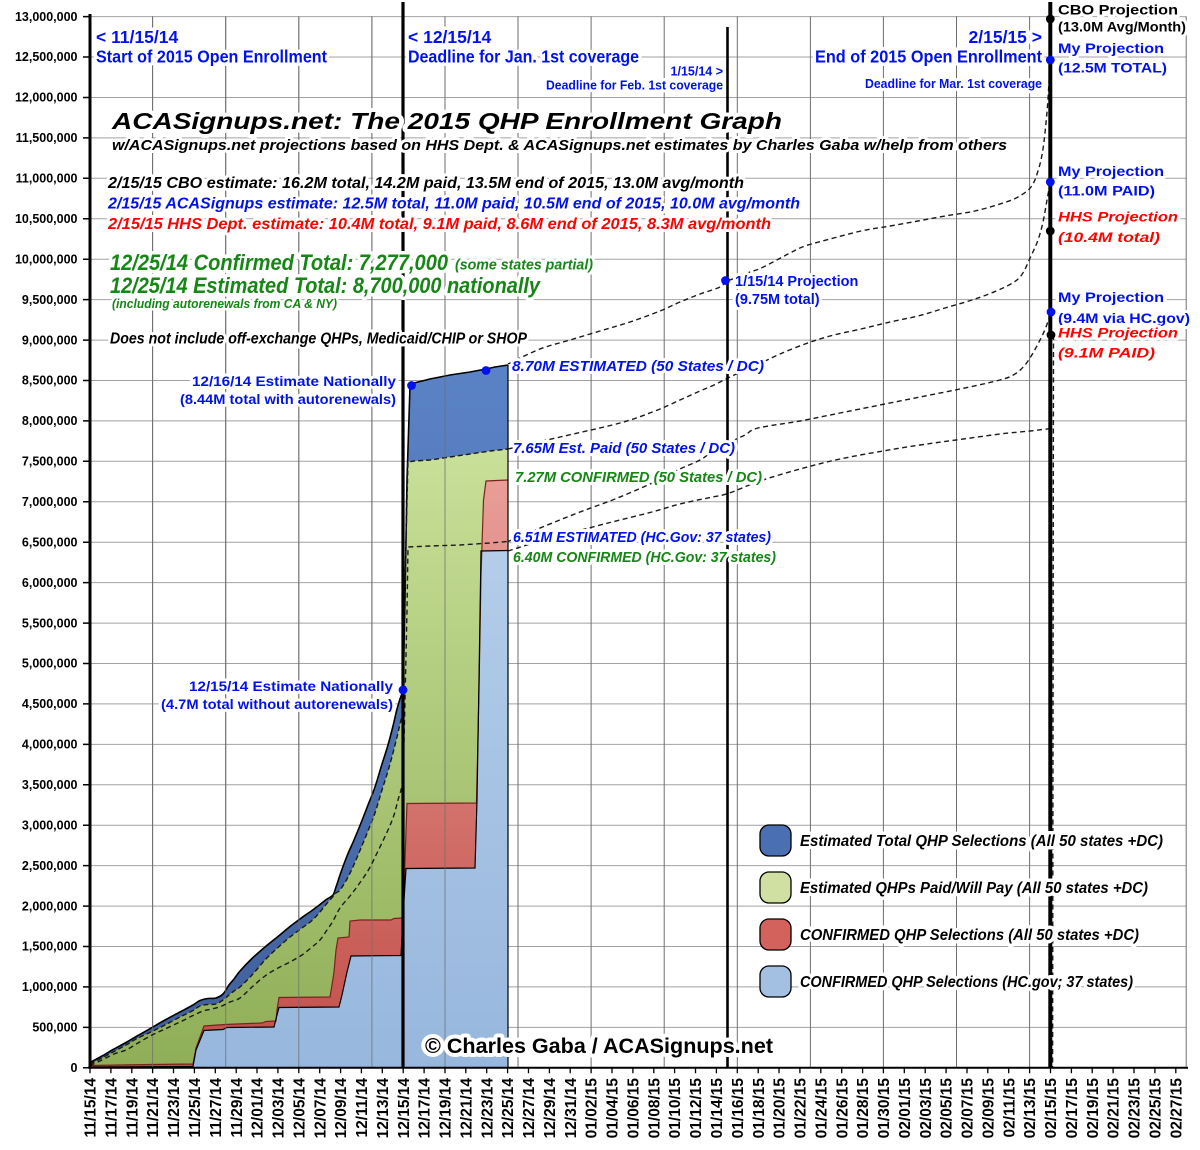 This screenshot has width=1200, height=1150. What do you see at coordinates (216, 1108) in the screenshot?
I see `svg-text: 11/27/14` at bounding box center [216, 1108].